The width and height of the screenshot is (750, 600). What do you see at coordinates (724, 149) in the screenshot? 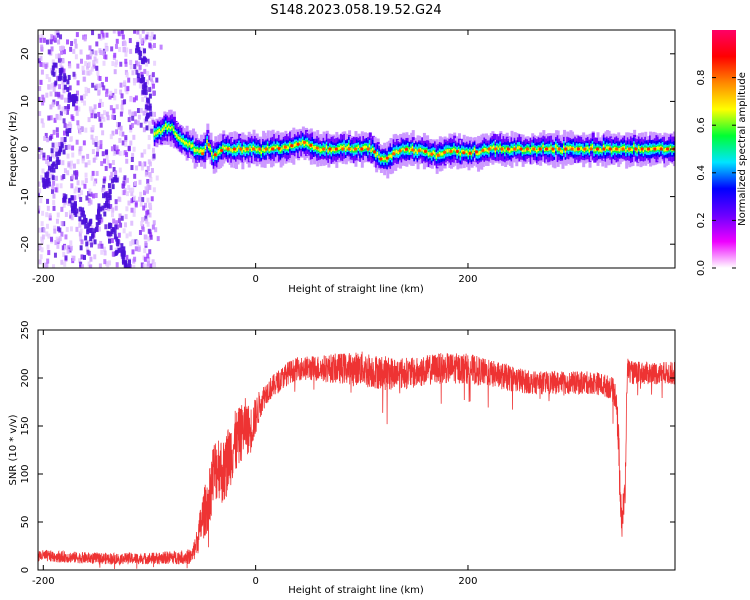
I see `colorbar-gradient` at bounding box center [724, 149].